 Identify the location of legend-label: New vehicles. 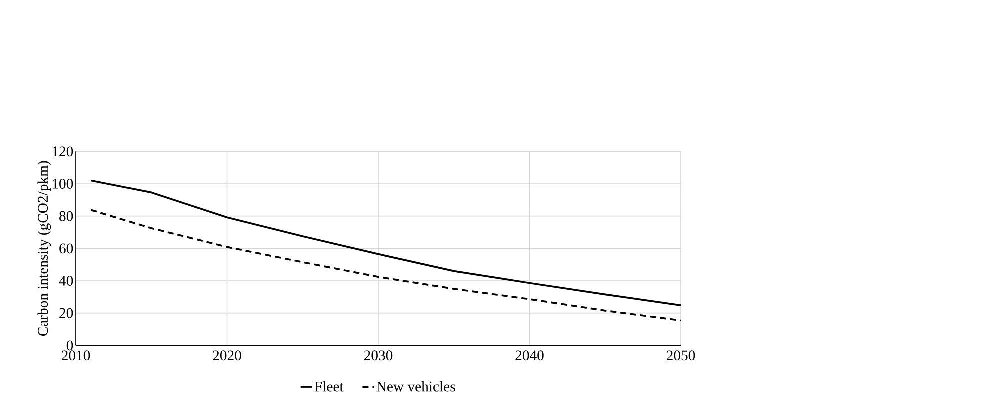
(416, 386).